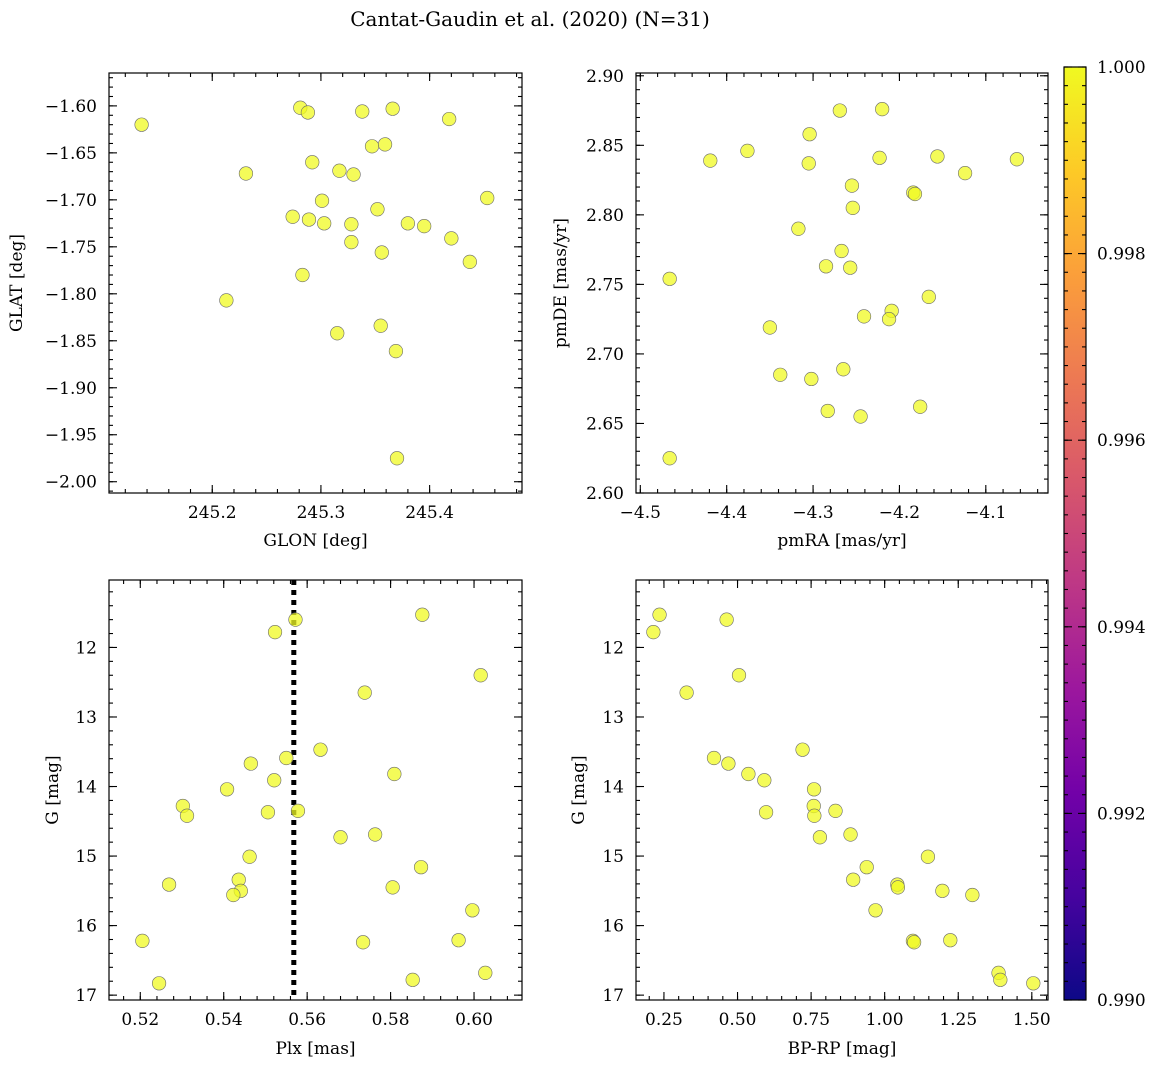  I want to click on y-tick-label: 16, so click(86, 927).